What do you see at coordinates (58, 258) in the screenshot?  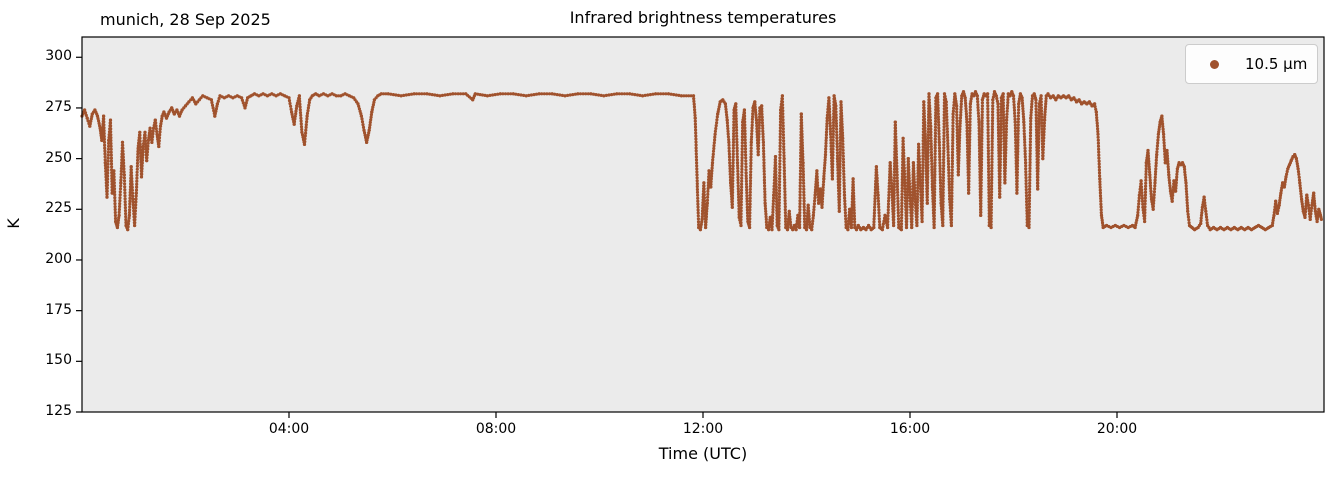 I see `y-tick-label: 200` at bounding box center [58, 258].